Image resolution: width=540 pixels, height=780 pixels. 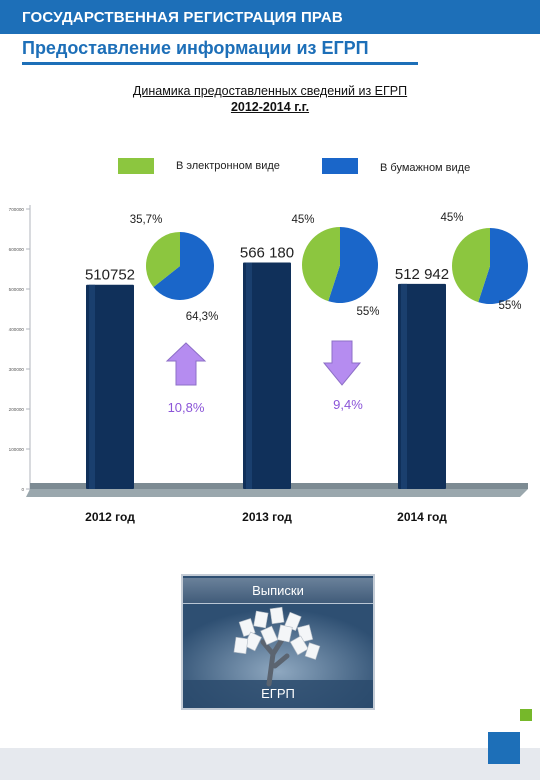 I want to click on paper-tree-icon, so click(x=278, y=656).